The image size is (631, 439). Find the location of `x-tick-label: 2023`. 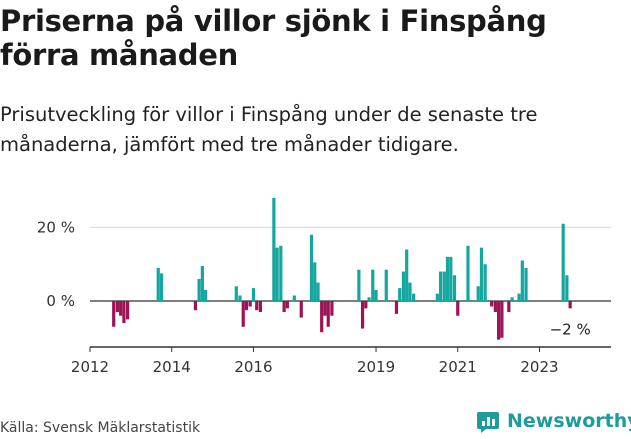

x-tick-label: 2023 is located at coordinates (539, 367).